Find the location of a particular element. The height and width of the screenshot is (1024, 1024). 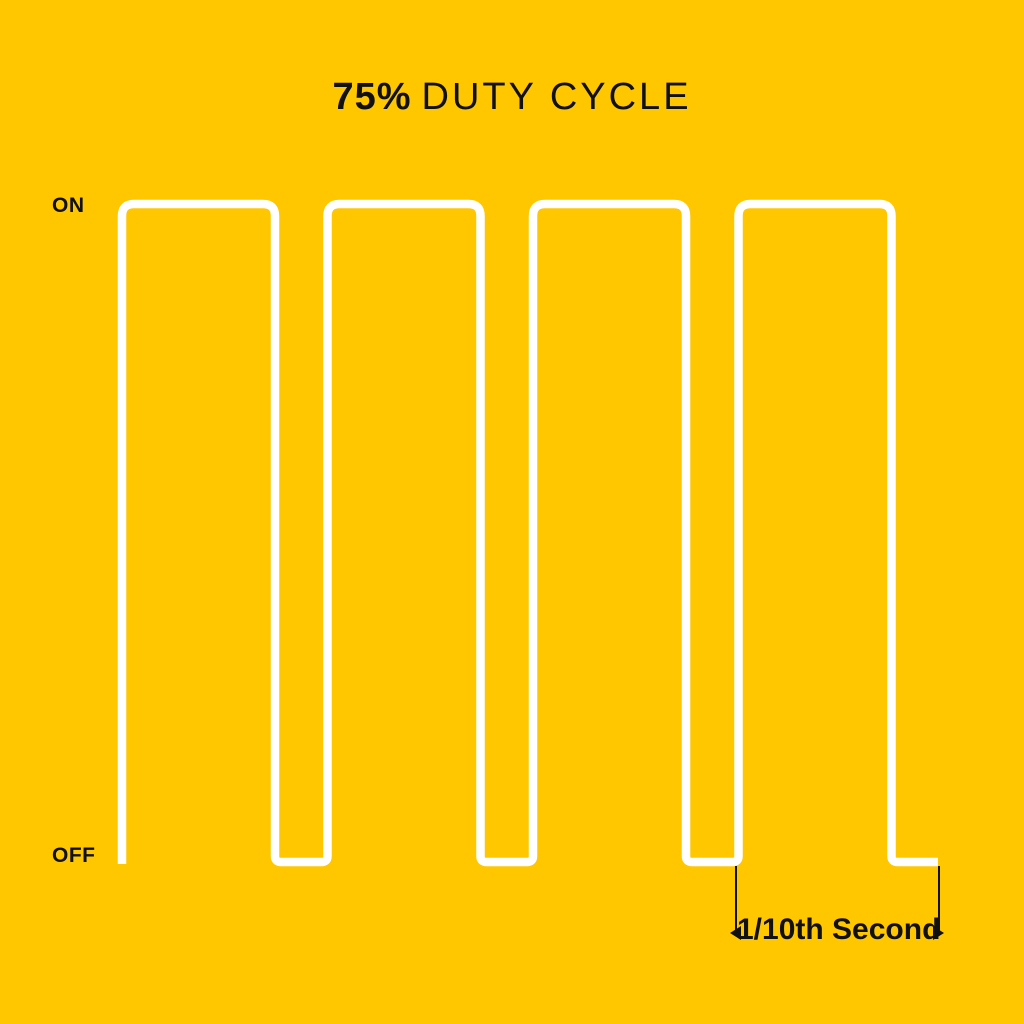

off-axis-label: OFF is located at coordinates (74, 855).